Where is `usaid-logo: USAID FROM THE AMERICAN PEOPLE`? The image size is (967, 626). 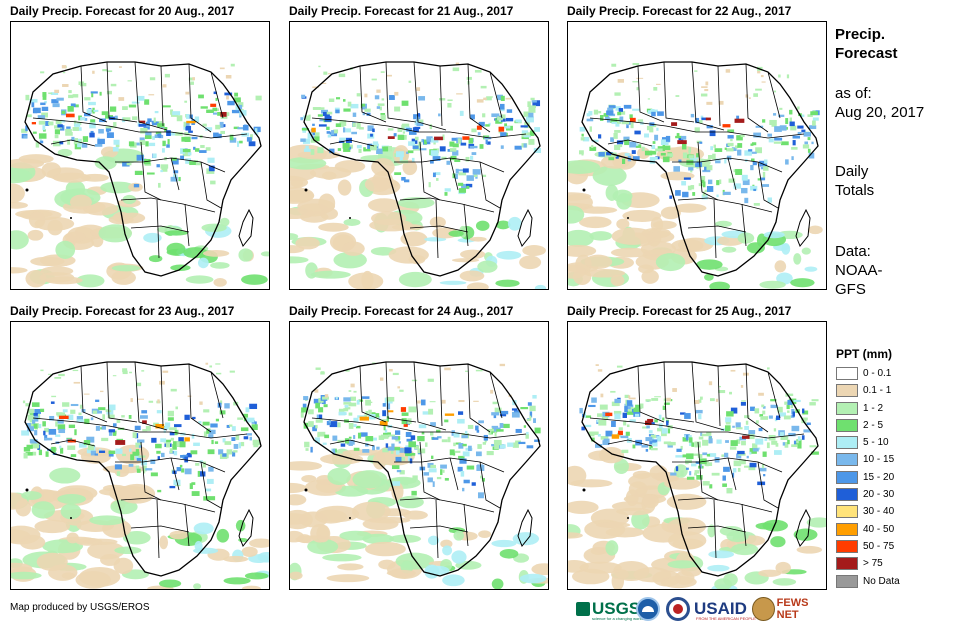 usaid-logo: USAID FROM THE AMERICAN PEOPLE is located at coordinates (725, 609).